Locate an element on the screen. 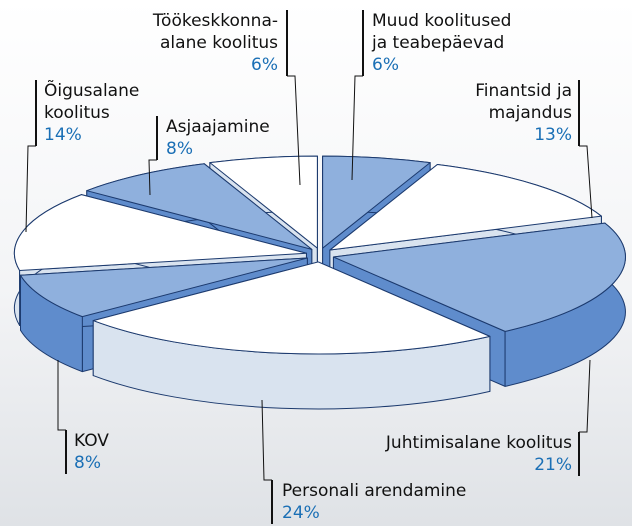  slice-label: Finantsid ja majandus is located at coordinates (523, 102).